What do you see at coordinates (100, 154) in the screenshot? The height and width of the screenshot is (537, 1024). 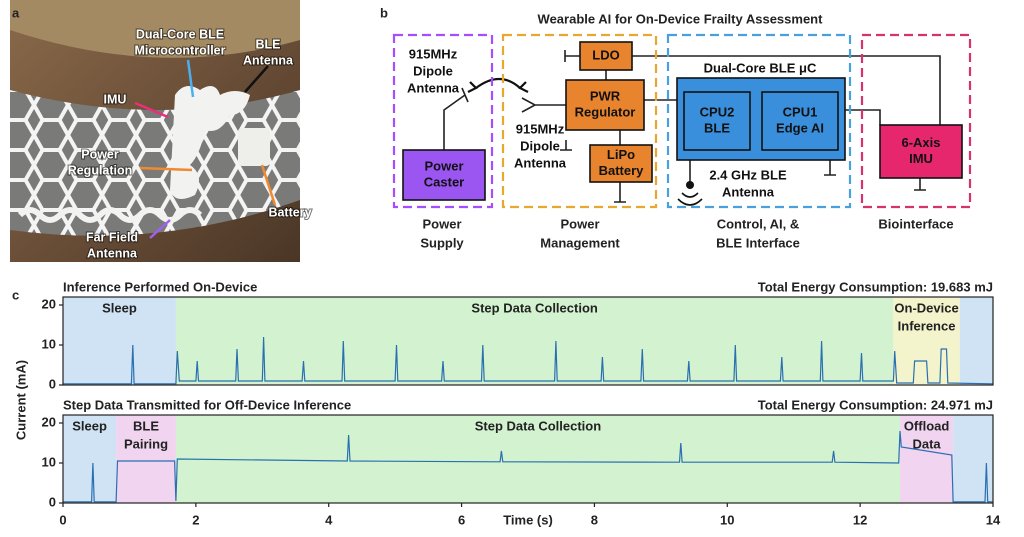 I see `photo-label: Power` at bounding box center [100, 154].